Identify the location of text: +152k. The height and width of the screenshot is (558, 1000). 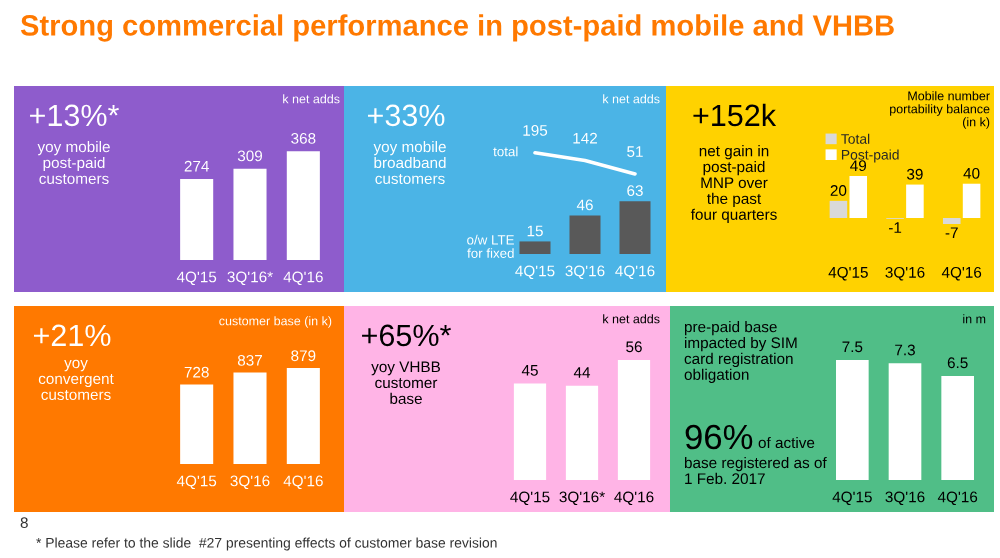
(735, 115).